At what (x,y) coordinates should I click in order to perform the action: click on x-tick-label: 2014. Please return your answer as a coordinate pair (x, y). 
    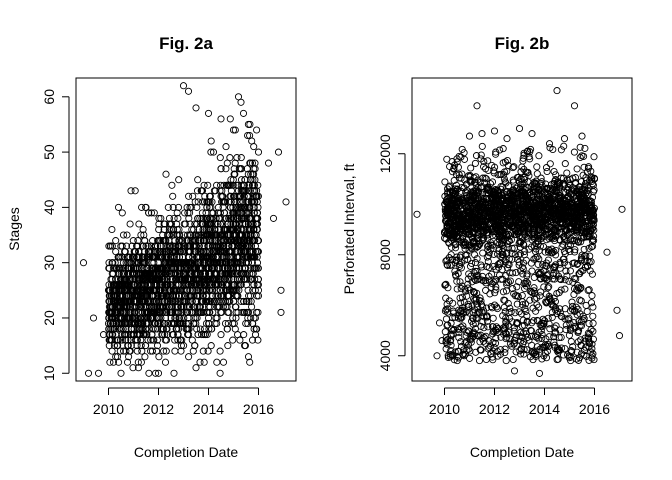
    Looking at the image, I should click on (208, 409).